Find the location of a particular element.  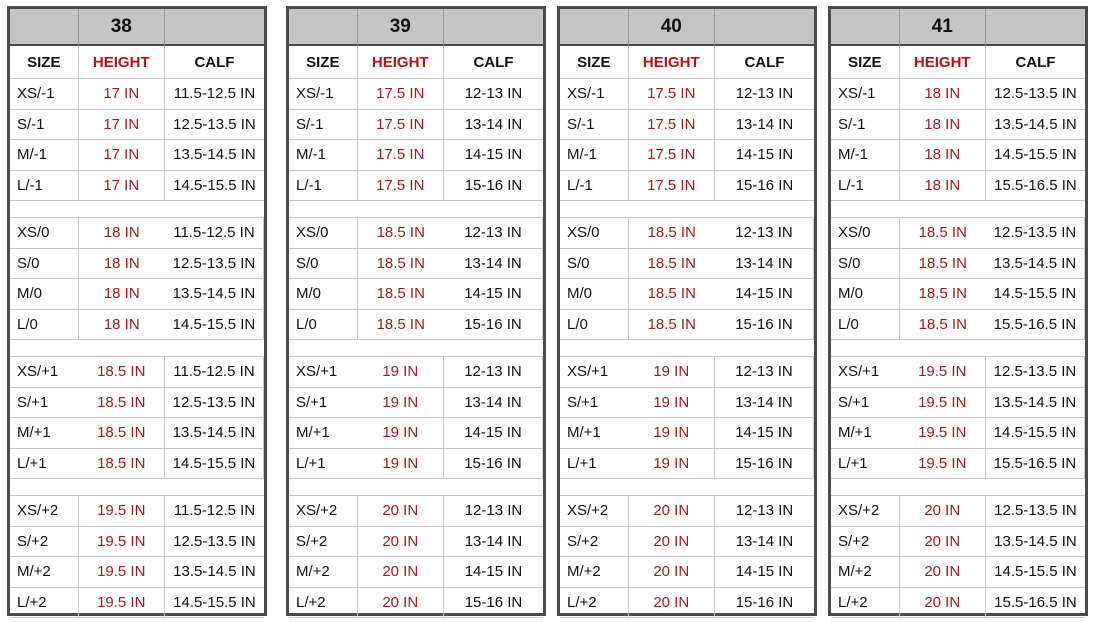

size-cell: M/-1 is located at coordinates (323, 155).